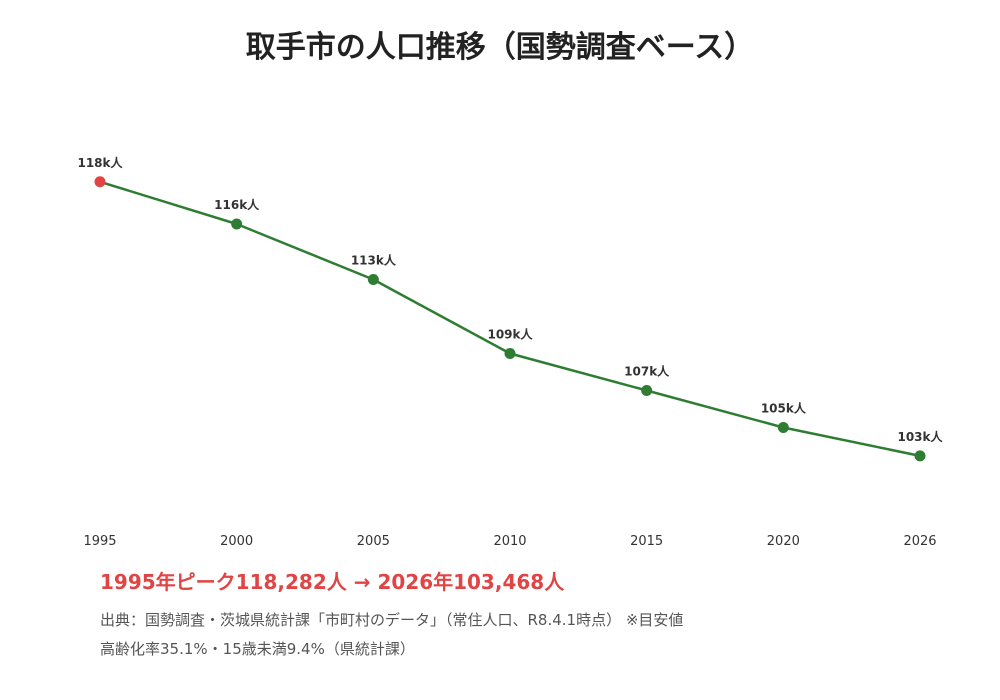 The image size is (1000, 700). Describe the element at coordinates (647, 390) in the screenshot. I see `data-point-2015` at that location.